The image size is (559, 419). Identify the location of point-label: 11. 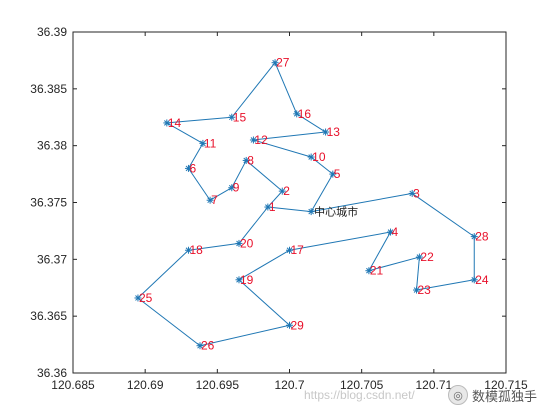
(210, 143).